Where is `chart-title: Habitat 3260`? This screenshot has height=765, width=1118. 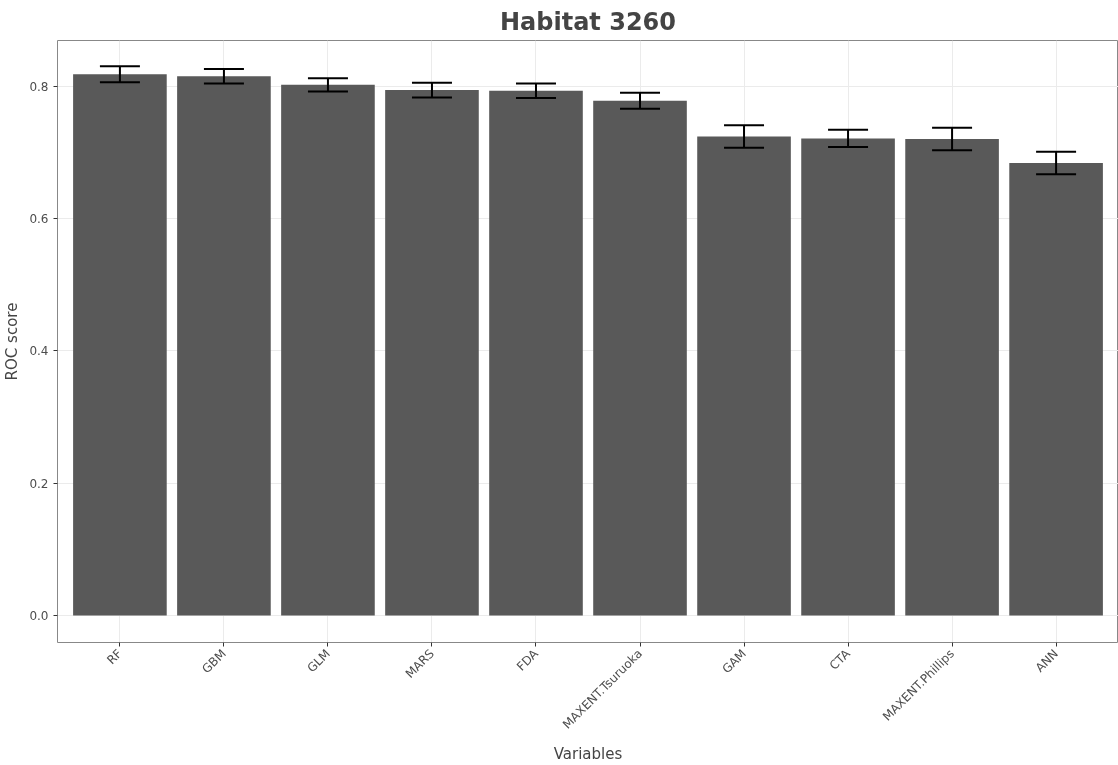 chart-title: Habitat 3260 is located at coordinates (588, 21).